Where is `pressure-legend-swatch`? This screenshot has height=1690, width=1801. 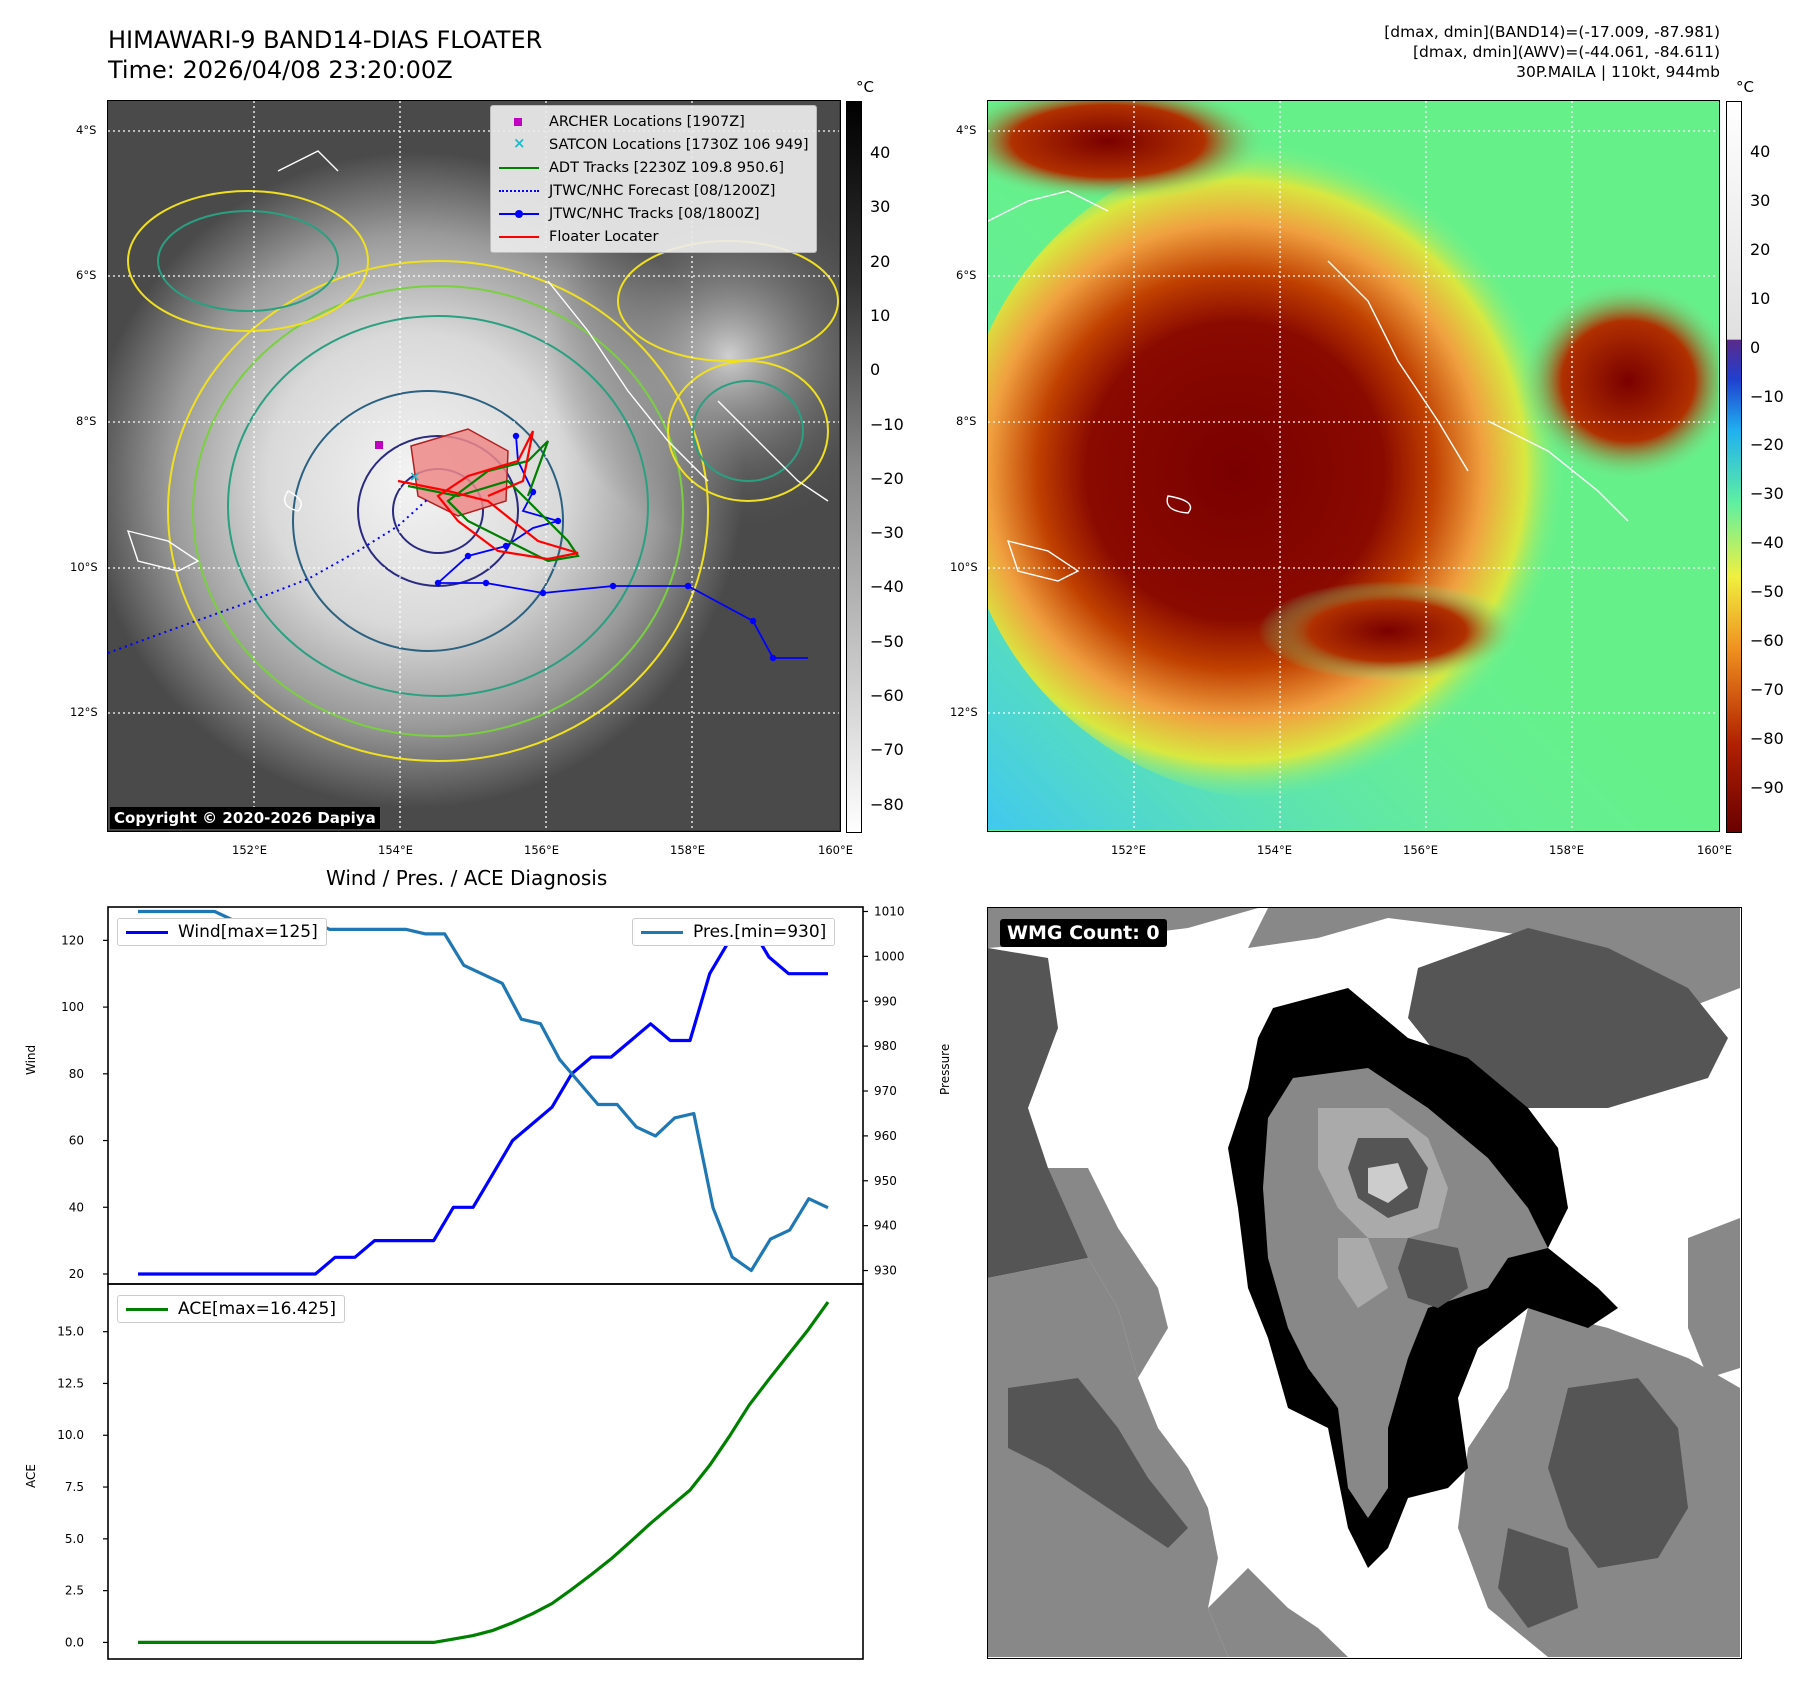
pressure-legend-swatch is located at coordinates (662, 932).